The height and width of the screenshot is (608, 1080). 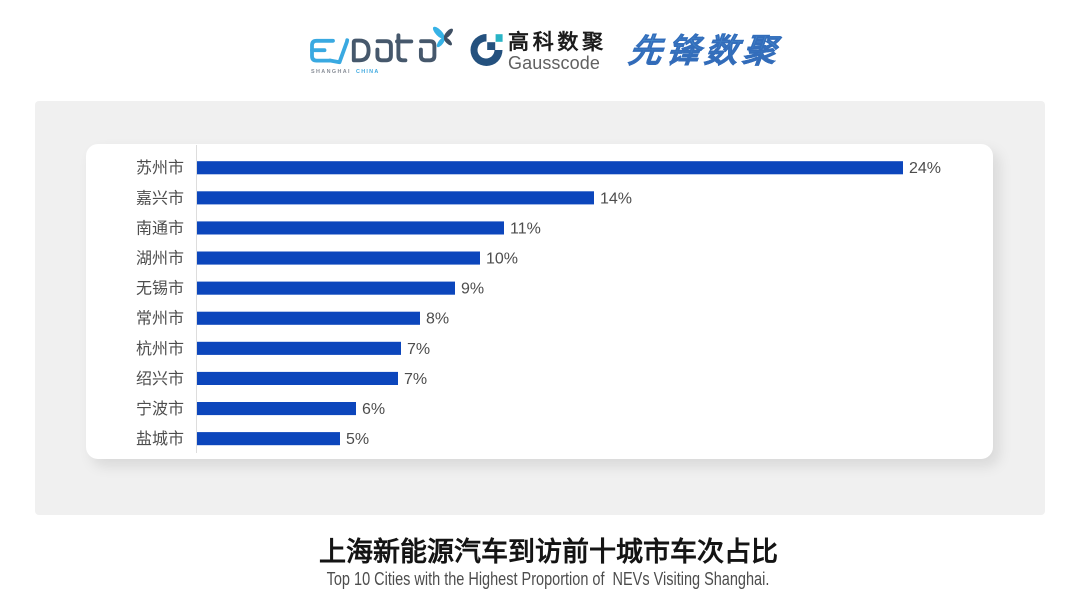 I want to click on svg-text: 9%, so click(x=472, y=289).